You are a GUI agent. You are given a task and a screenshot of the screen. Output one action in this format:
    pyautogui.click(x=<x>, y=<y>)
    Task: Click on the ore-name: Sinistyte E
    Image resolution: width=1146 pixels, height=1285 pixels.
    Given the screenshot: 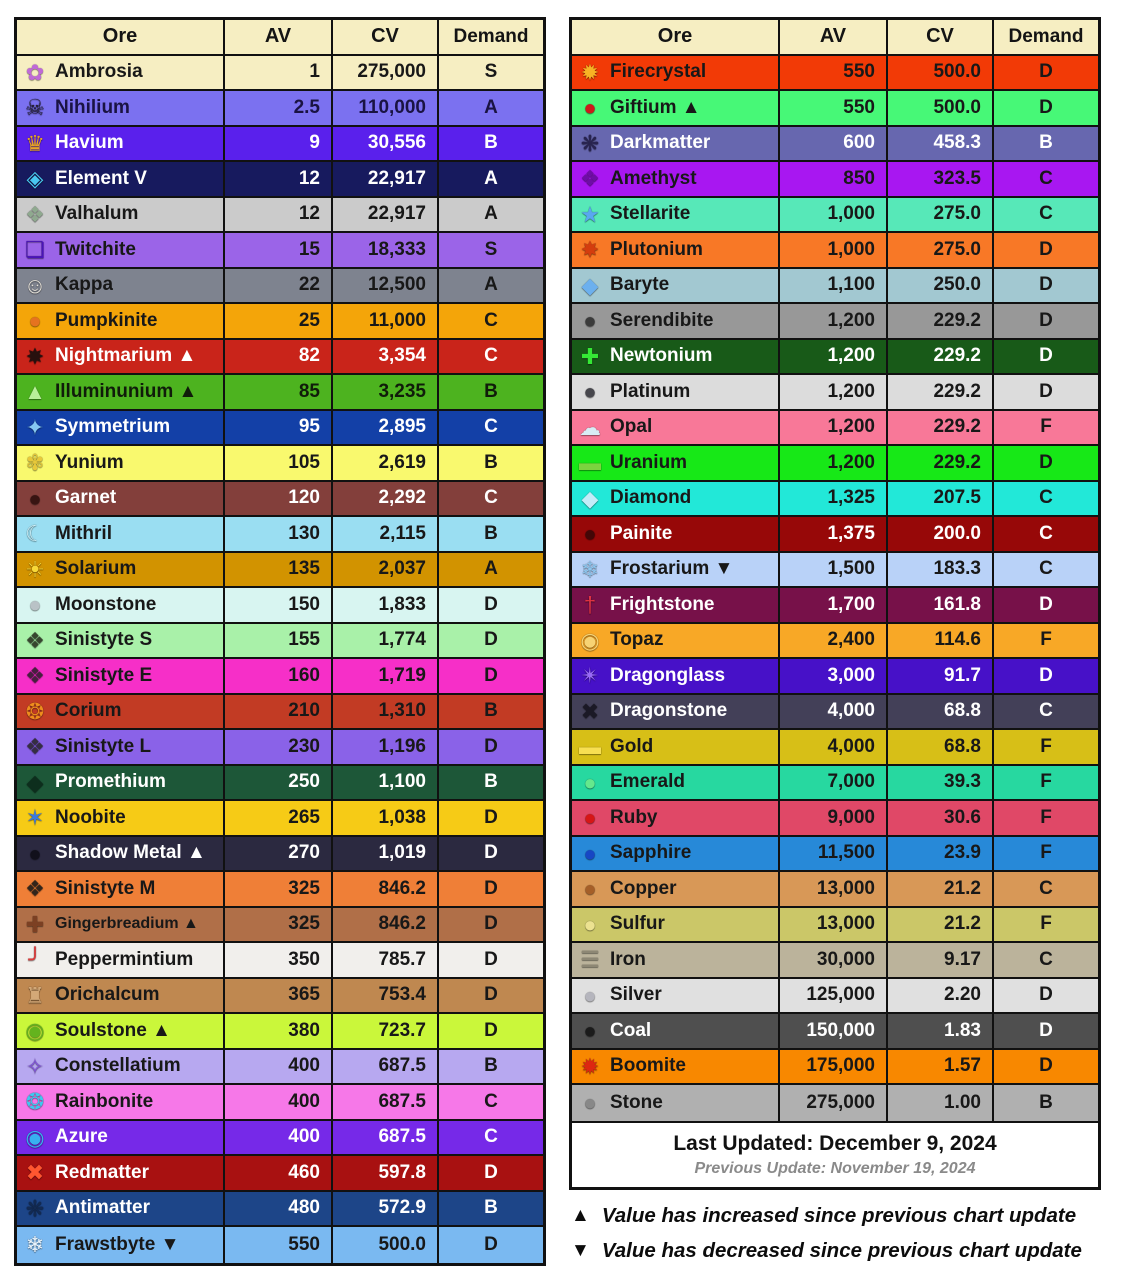 What is the action you would take?
    pyautogui.click(x=104, y=675)
    